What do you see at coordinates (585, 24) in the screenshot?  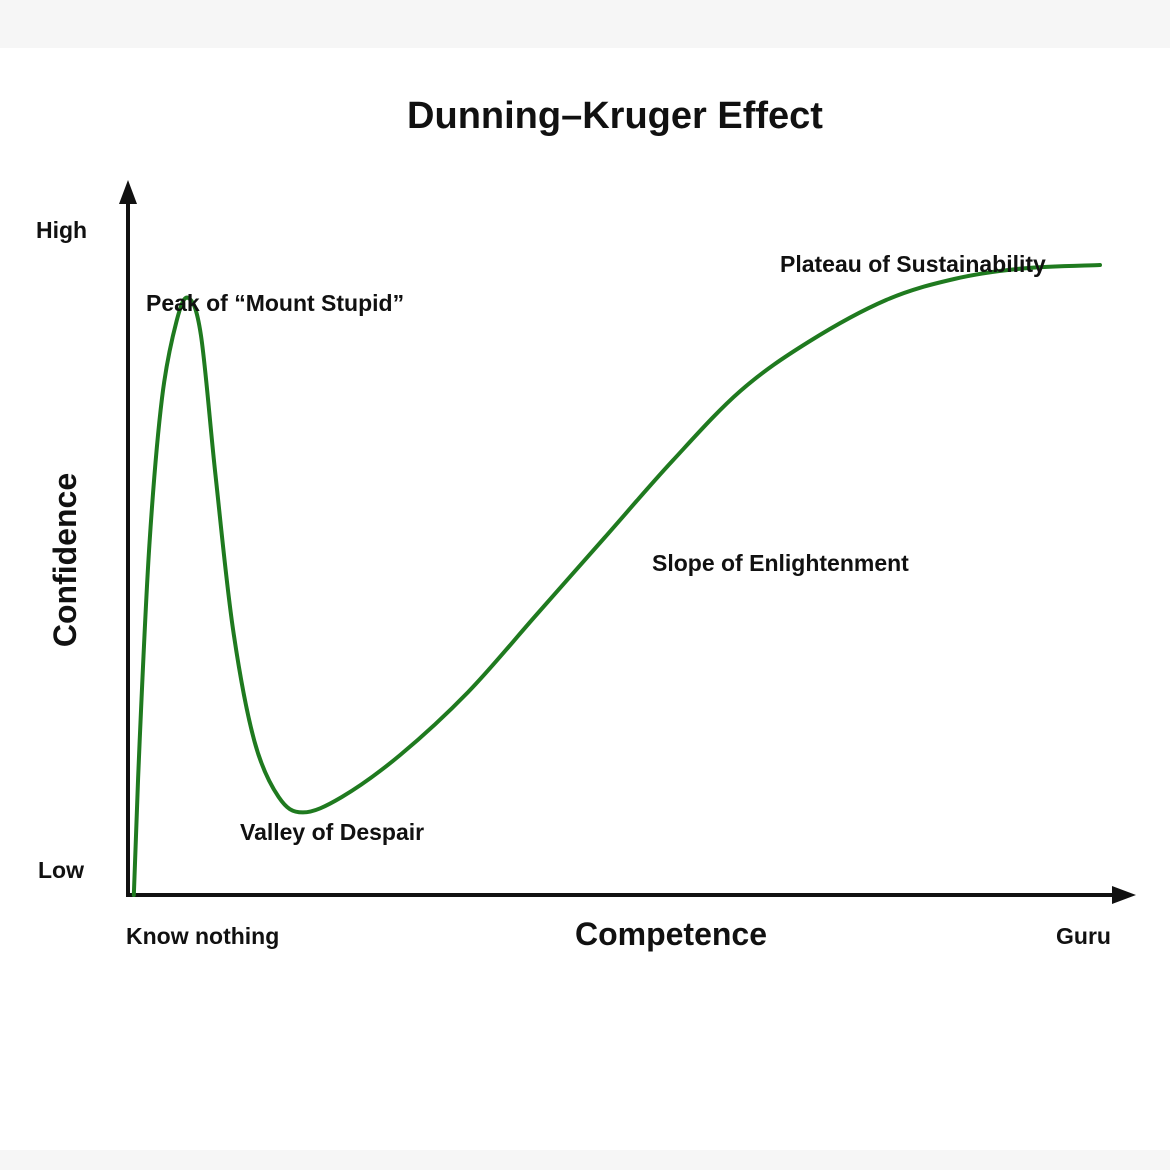 I see `top-band` at bounding box center [585, 24].